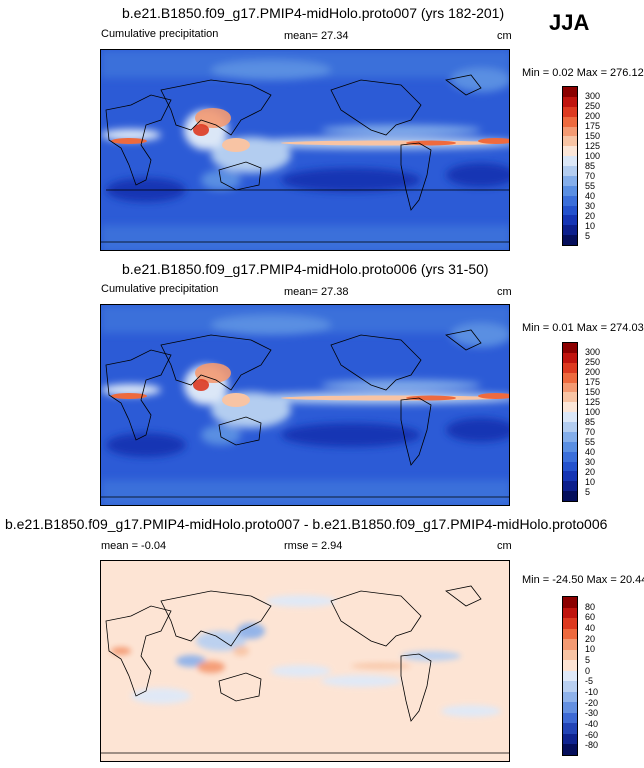 The width and height of the screenshot is (644, 768). What do you see at coordinates (592, 745) in the screenshot?
I see `colorbar-tick-label: -80` at bounding box center [592, 745].